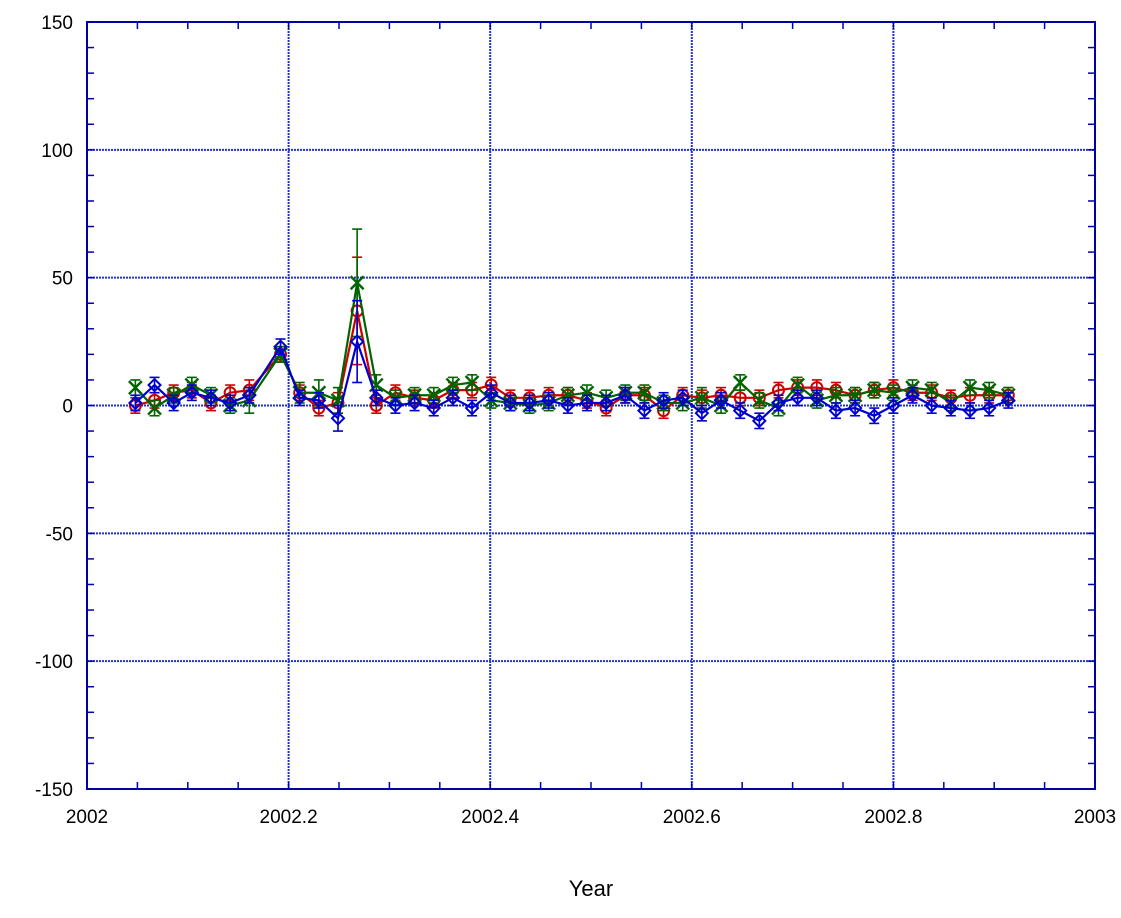 Image resolution: width=1121 pixels, height=918 pixels. I want to click on series-line, so click(571, 380).